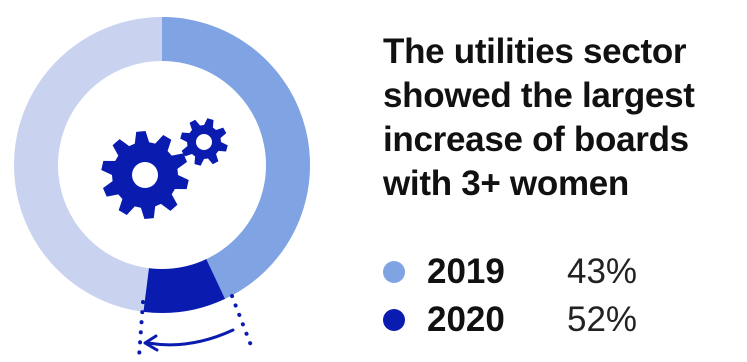  Describe the element at coordinates (563, 272) in the screenshot. I see `legend-item-2019: 2019 43%` at that location.